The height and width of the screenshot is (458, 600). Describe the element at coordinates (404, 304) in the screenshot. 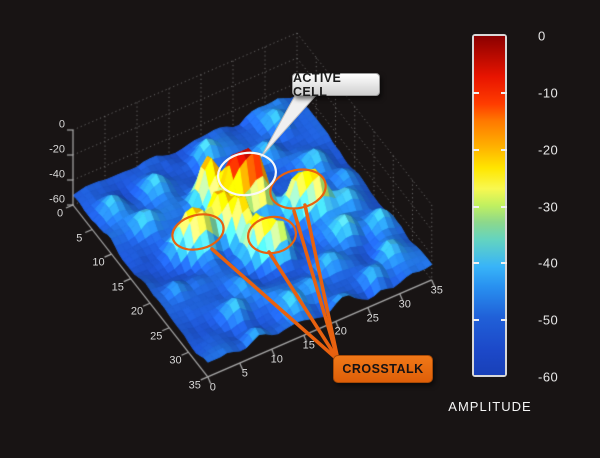

I see `x-axis-tick-label: 30` at that location.